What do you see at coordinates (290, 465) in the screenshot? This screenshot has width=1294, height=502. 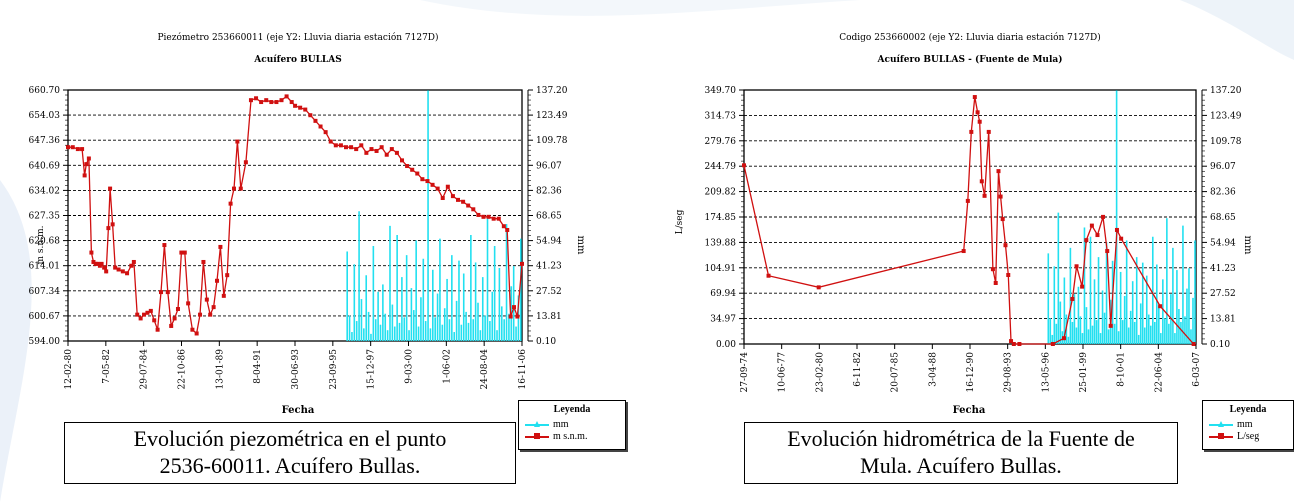 I see `caption-line2: 2536-60011. Acuífero Bullas.` at bounding box center [290, 465].